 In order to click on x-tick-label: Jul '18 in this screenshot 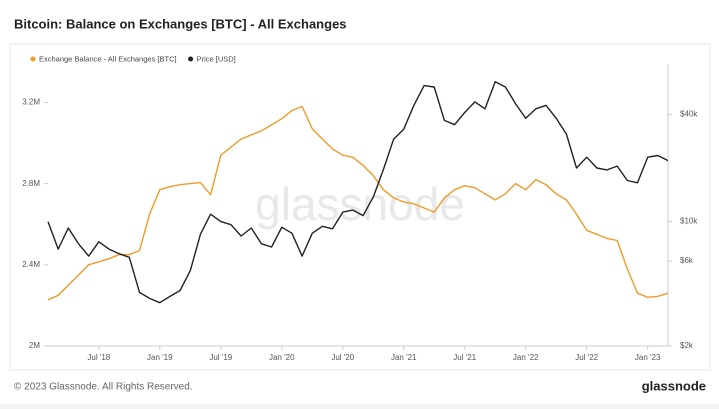, I will do `click(98, 357)`.